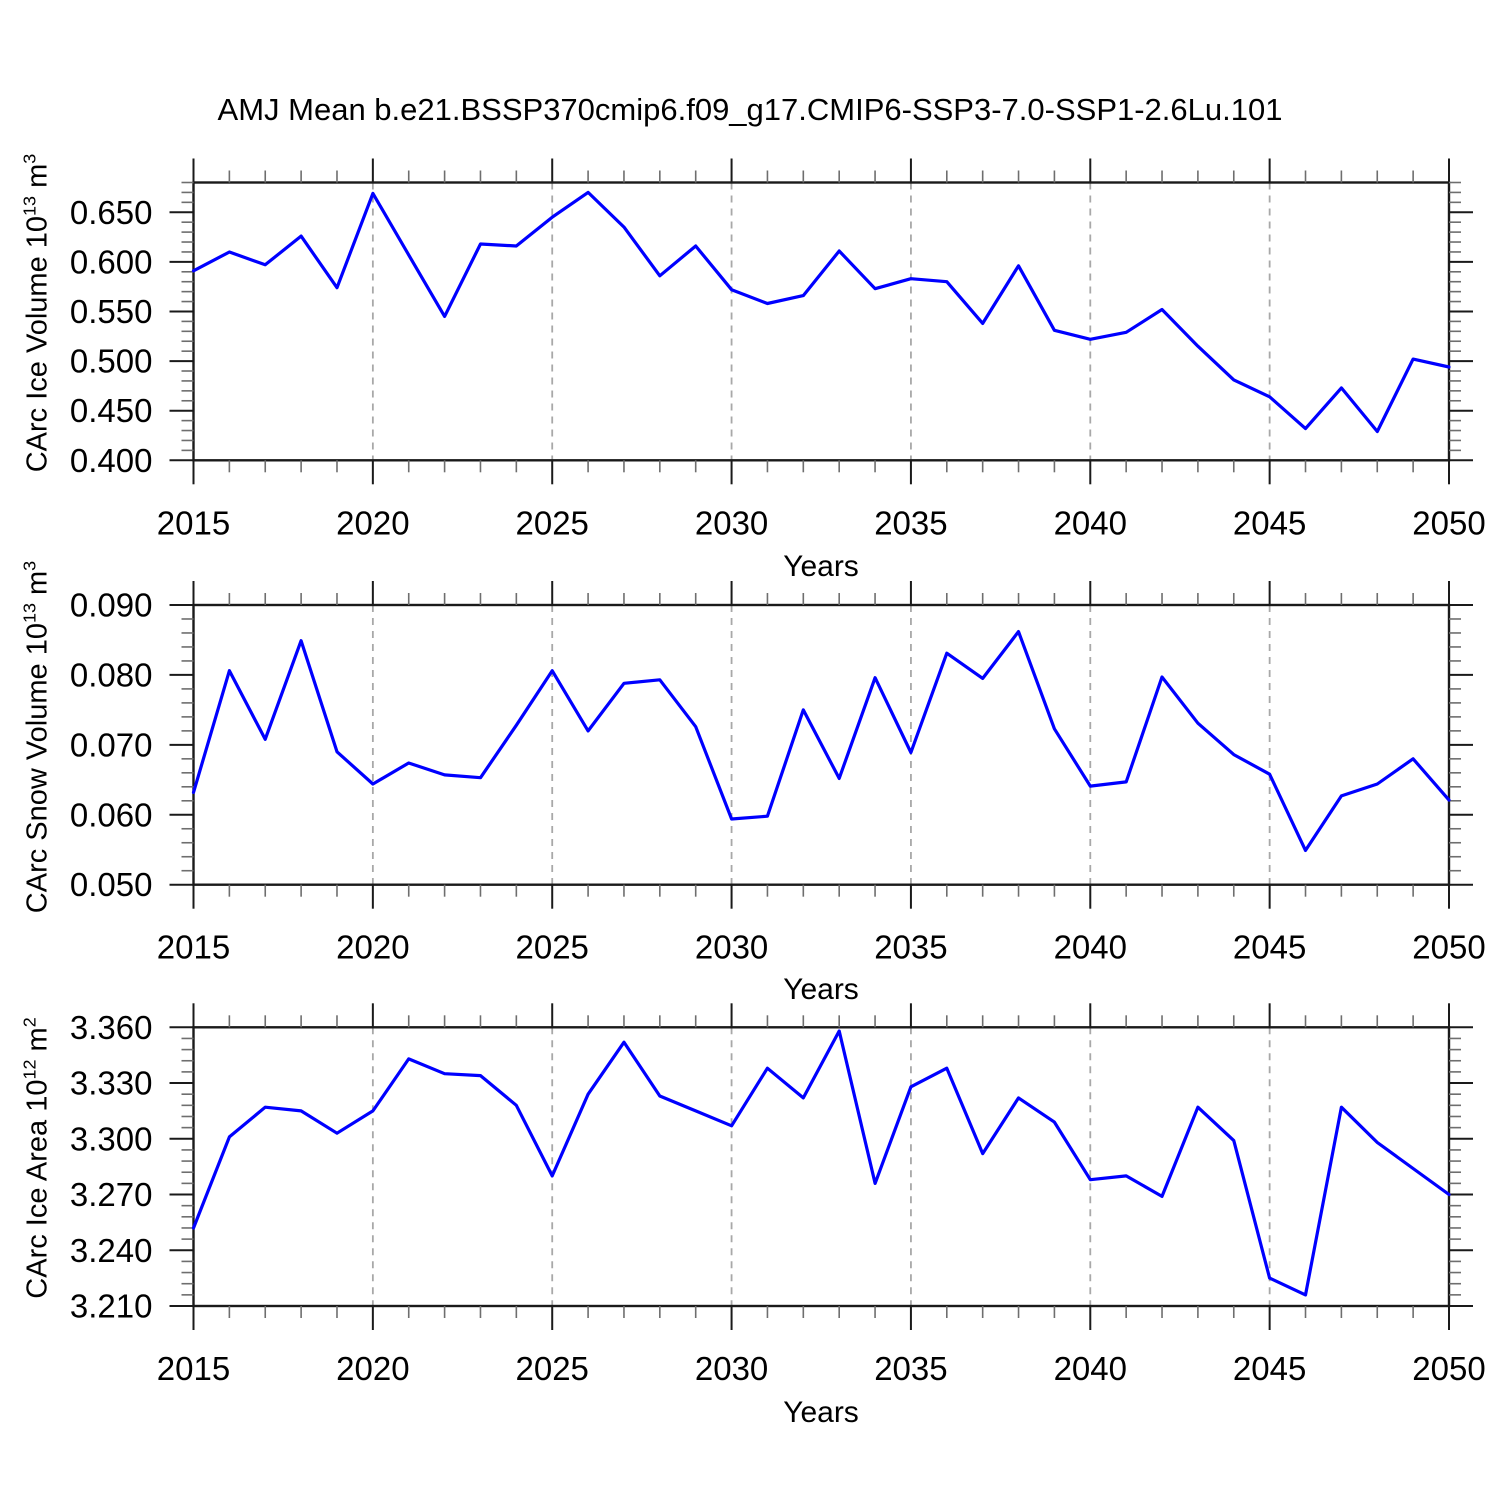 This screenshot has height=1500, width=1500. Describe the element at coordinates (111, 261) in the screenshot. I see `y-tick-label: 0.600` at that location.